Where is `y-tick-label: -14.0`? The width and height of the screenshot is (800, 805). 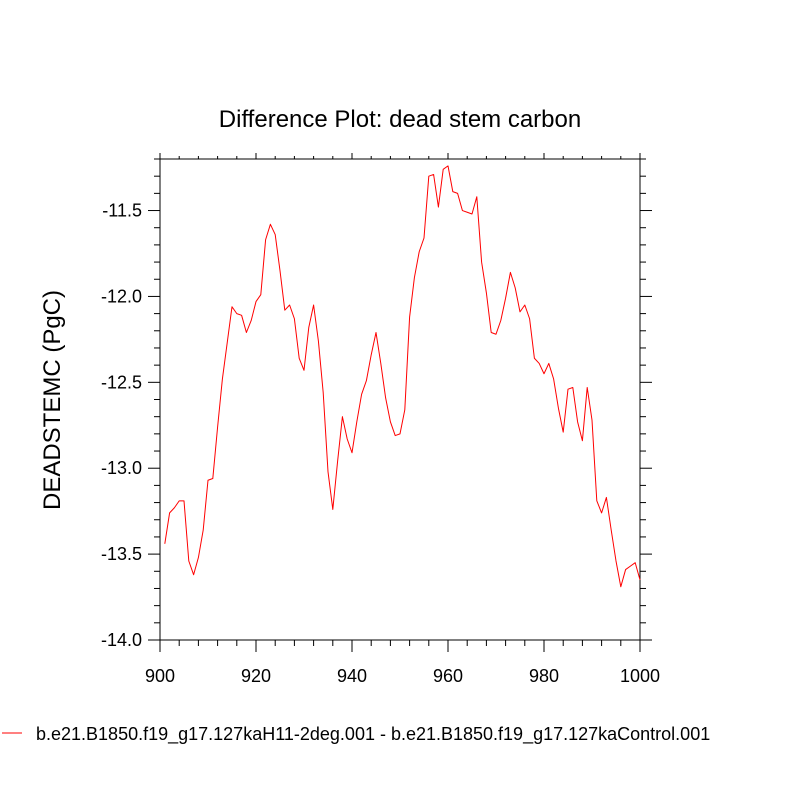
y-tick-label: -14.0 is located at coordinates (121, 640).